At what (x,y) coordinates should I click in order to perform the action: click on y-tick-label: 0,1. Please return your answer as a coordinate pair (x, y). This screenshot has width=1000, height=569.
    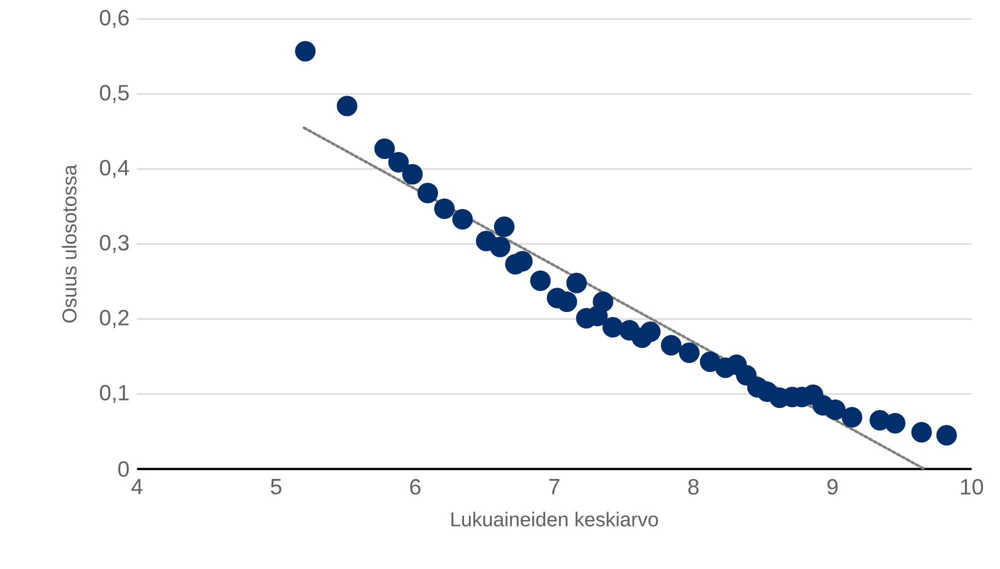
    Looking at the image, I should click on (114, 394).